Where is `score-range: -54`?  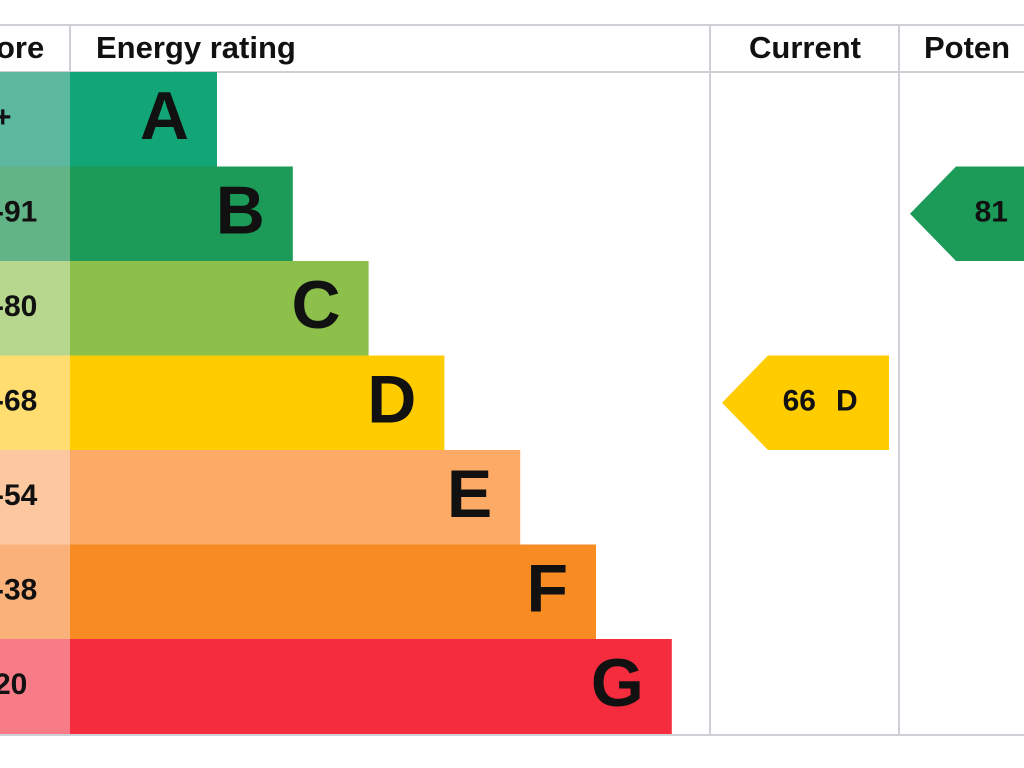 score-range: -54 is located at coordinates (19, 495).